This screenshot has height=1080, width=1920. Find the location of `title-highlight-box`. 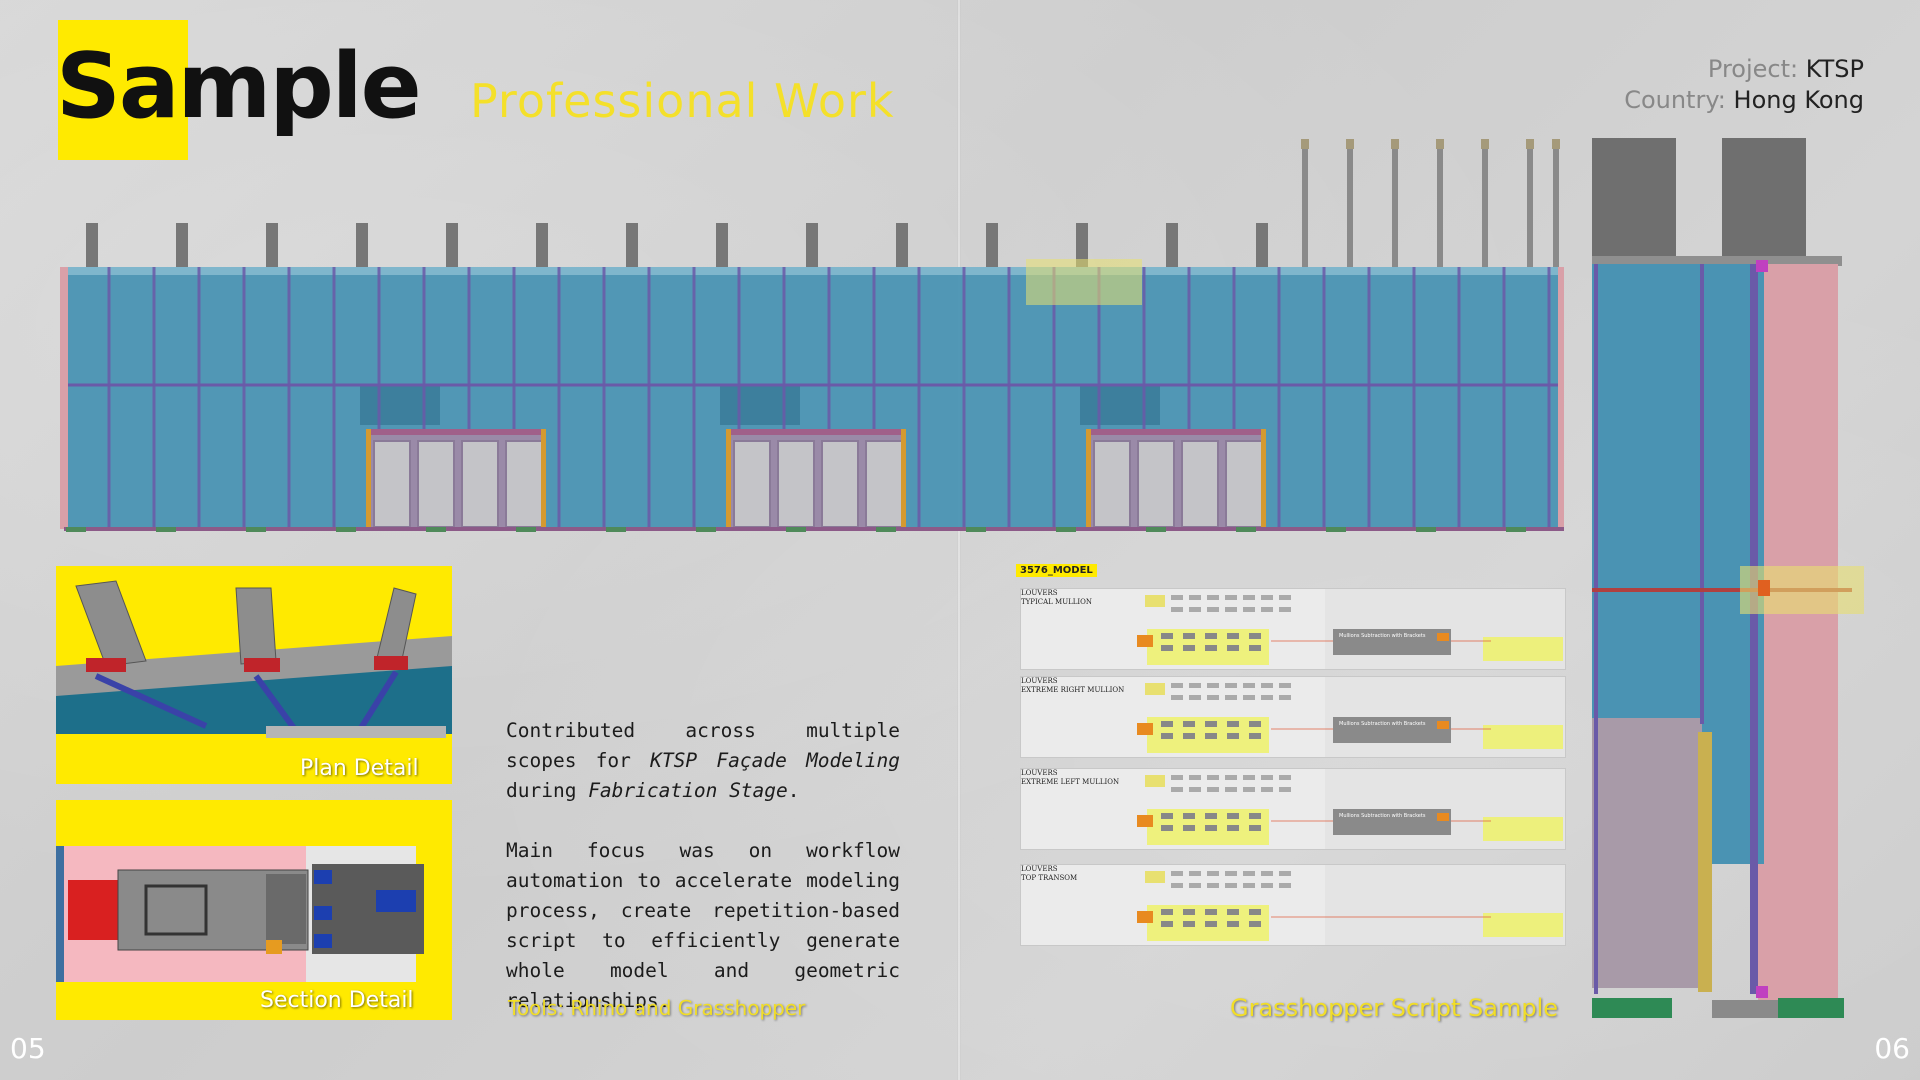

title-highlight-box is located at coordinates (123, 90).